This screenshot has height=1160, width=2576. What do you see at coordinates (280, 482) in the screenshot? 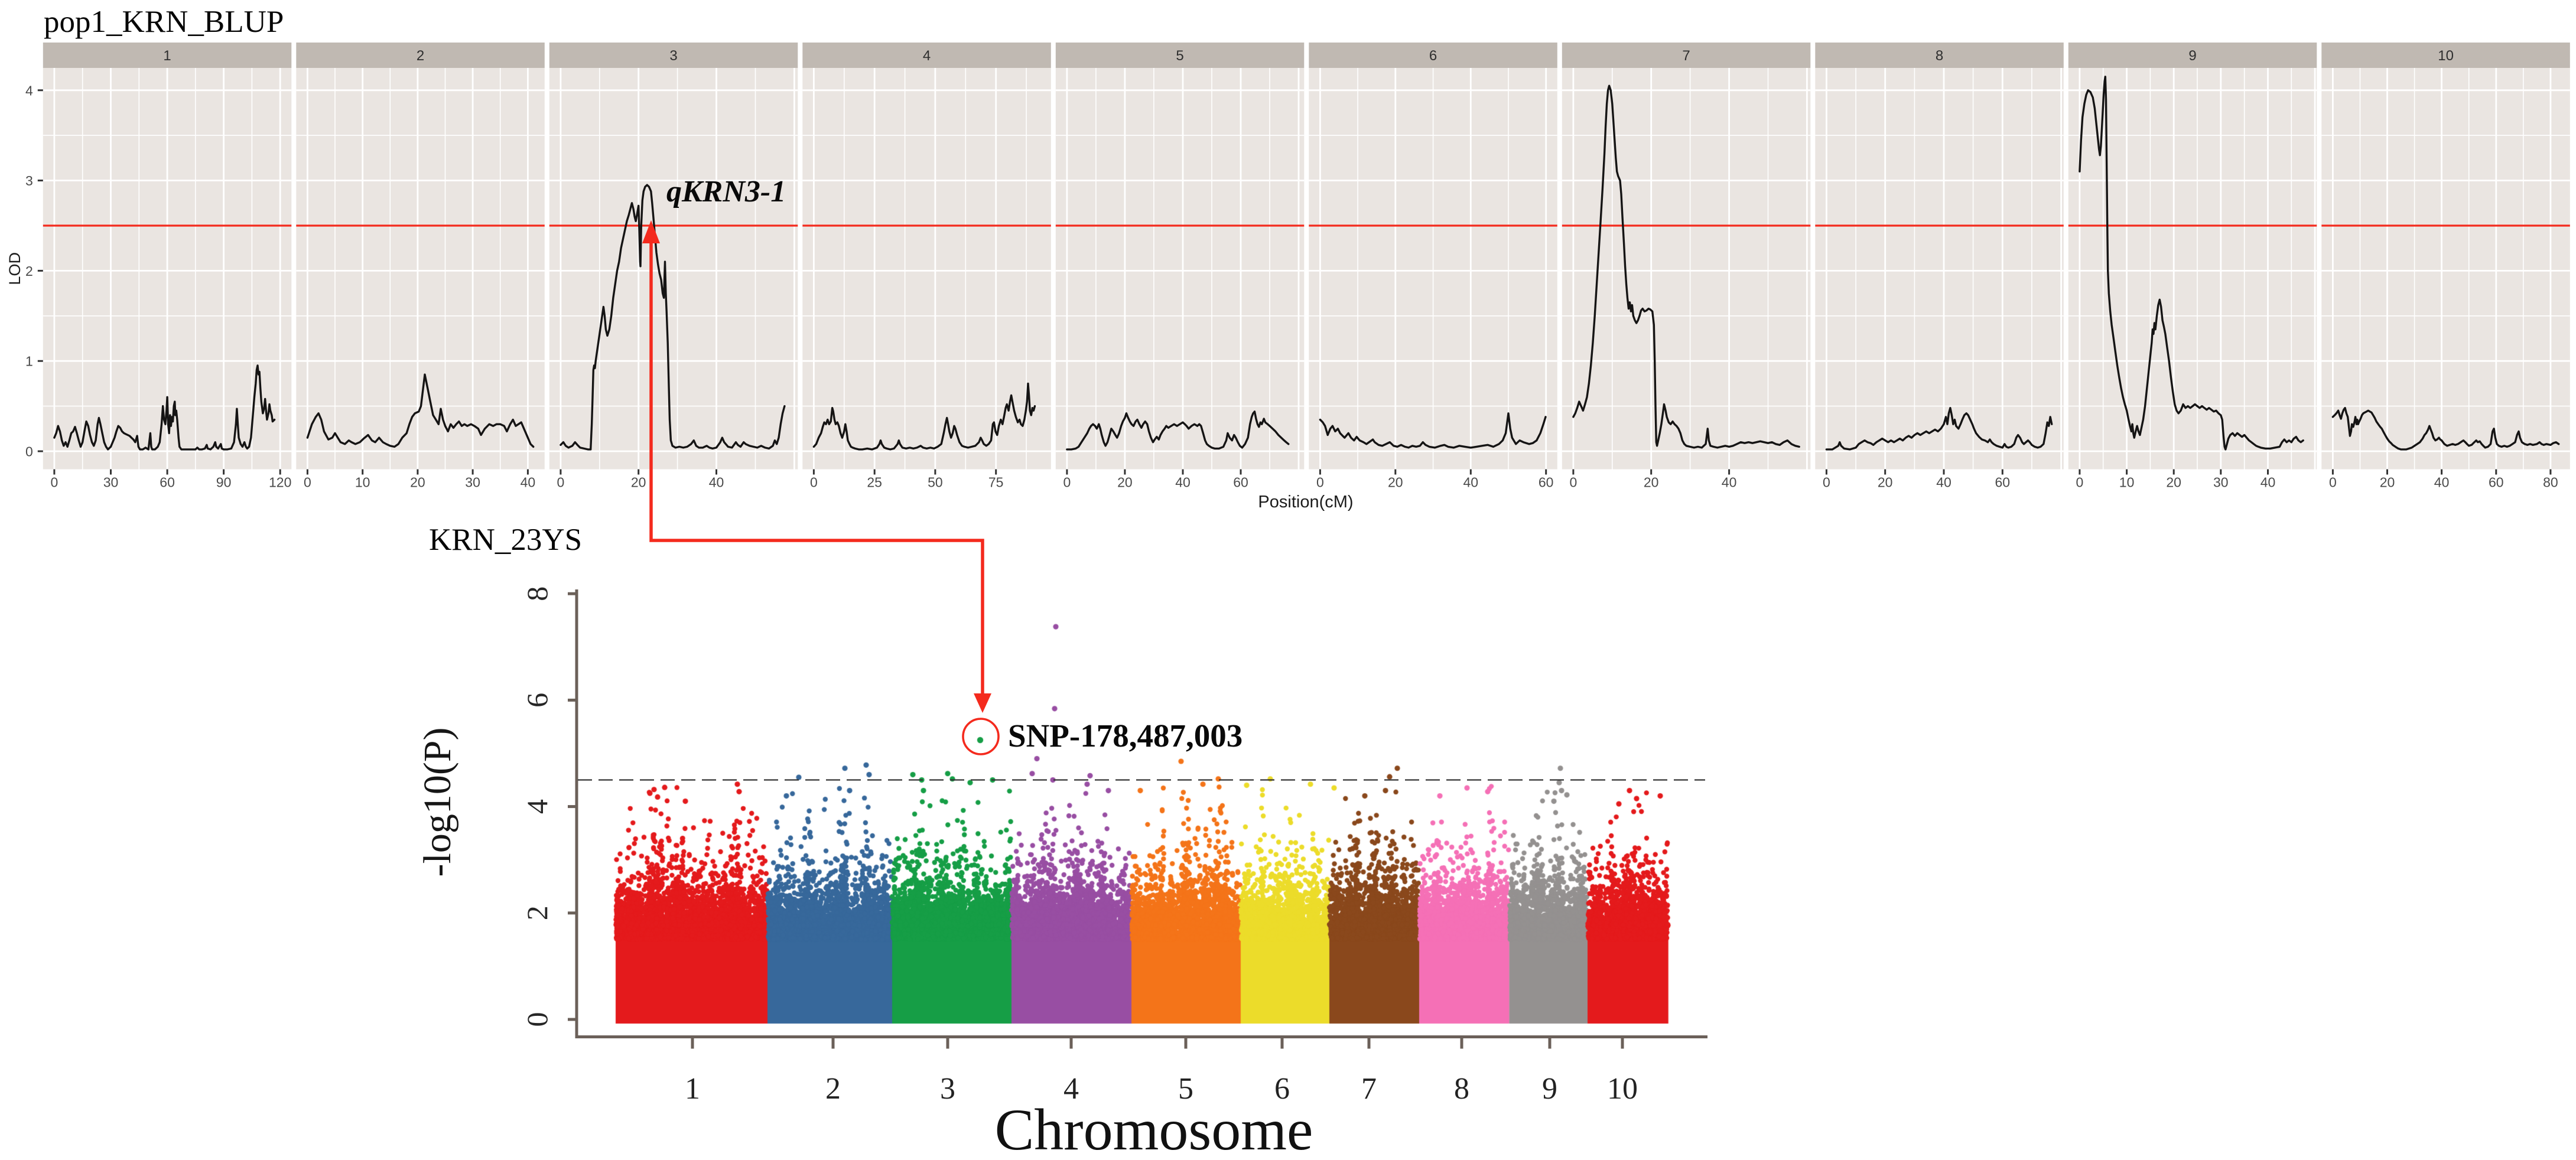
I see `svg-text: 120` at bounding box center [280, 482].